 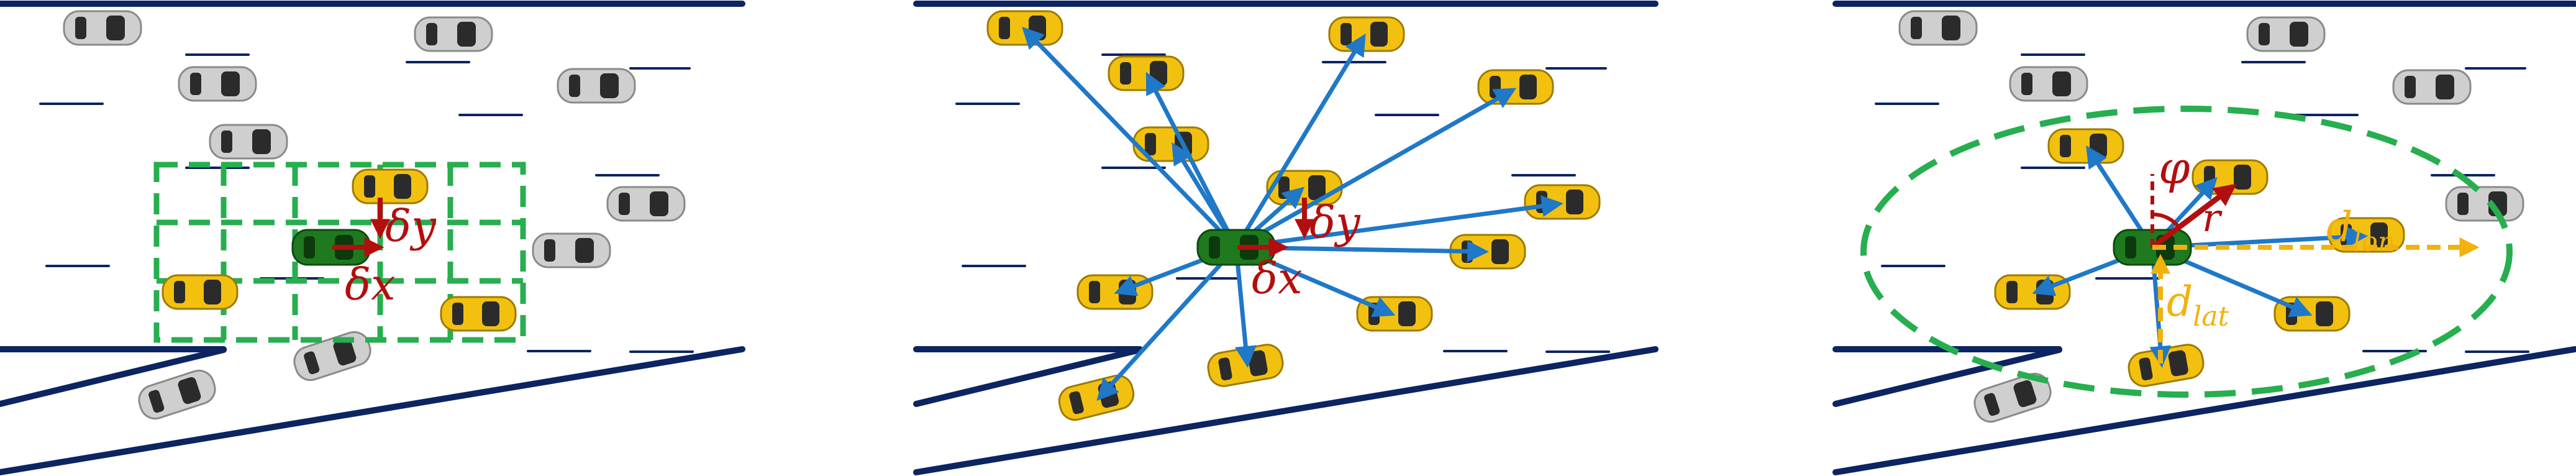 I want to click on radius-label: r, so click(x=2212, y=218).